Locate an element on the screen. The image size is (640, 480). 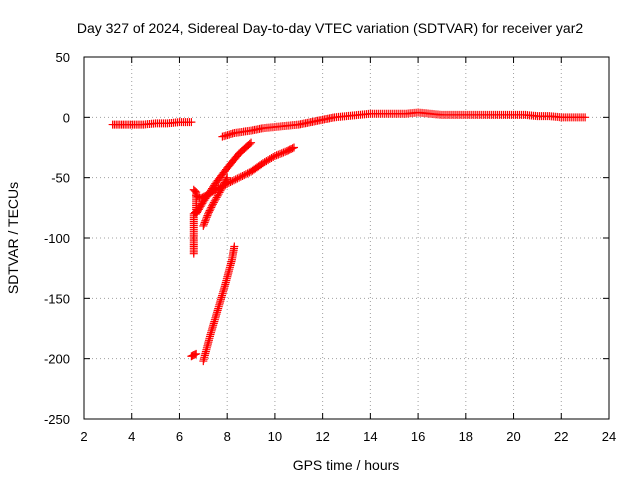
y-tick-label: -150 is located at coordinates (57, 298).